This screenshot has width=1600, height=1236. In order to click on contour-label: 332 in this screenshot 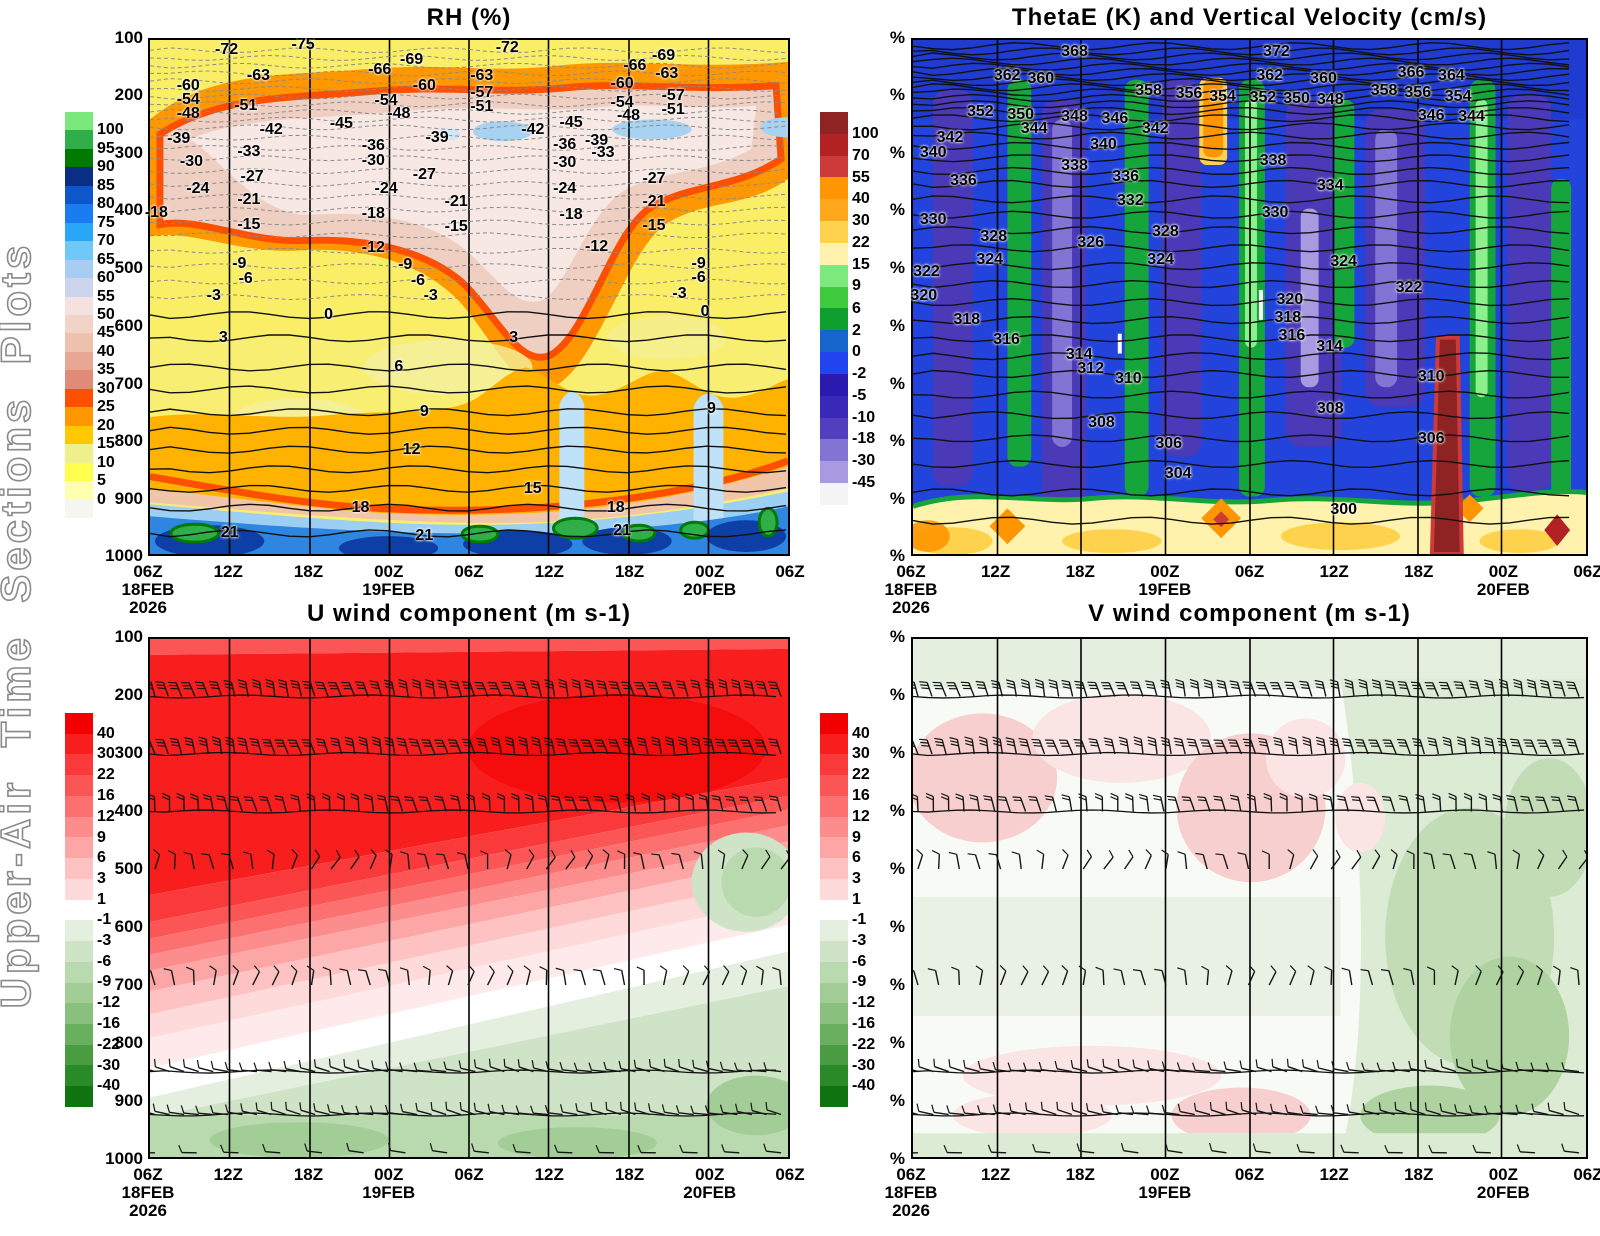, I will do `click(1130, 200)`.